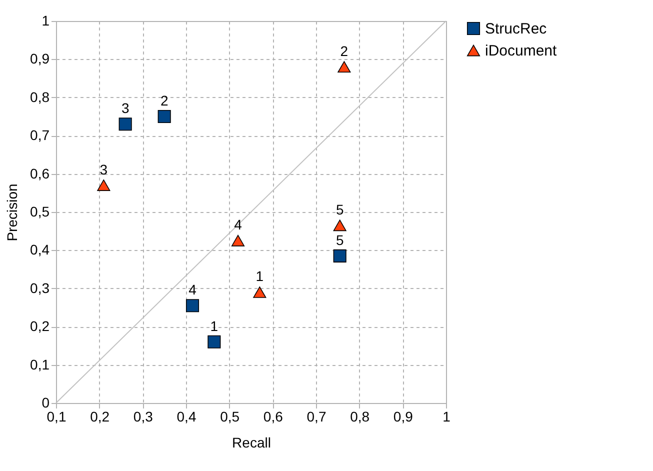  Describe the element at coordinates (186, 416) in the screenshot. I see `x-tick-label: 0,4` at that location.